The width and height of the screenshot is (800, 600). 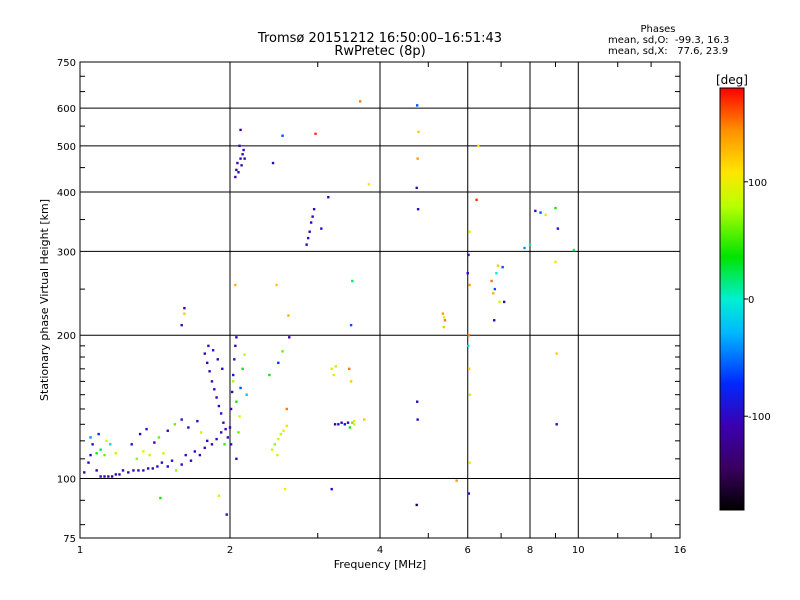 What do you see at coordinates (657, 29) in the screenshot?
I see `phase-stats-heading: Phases` at bounding box center [657, 29].